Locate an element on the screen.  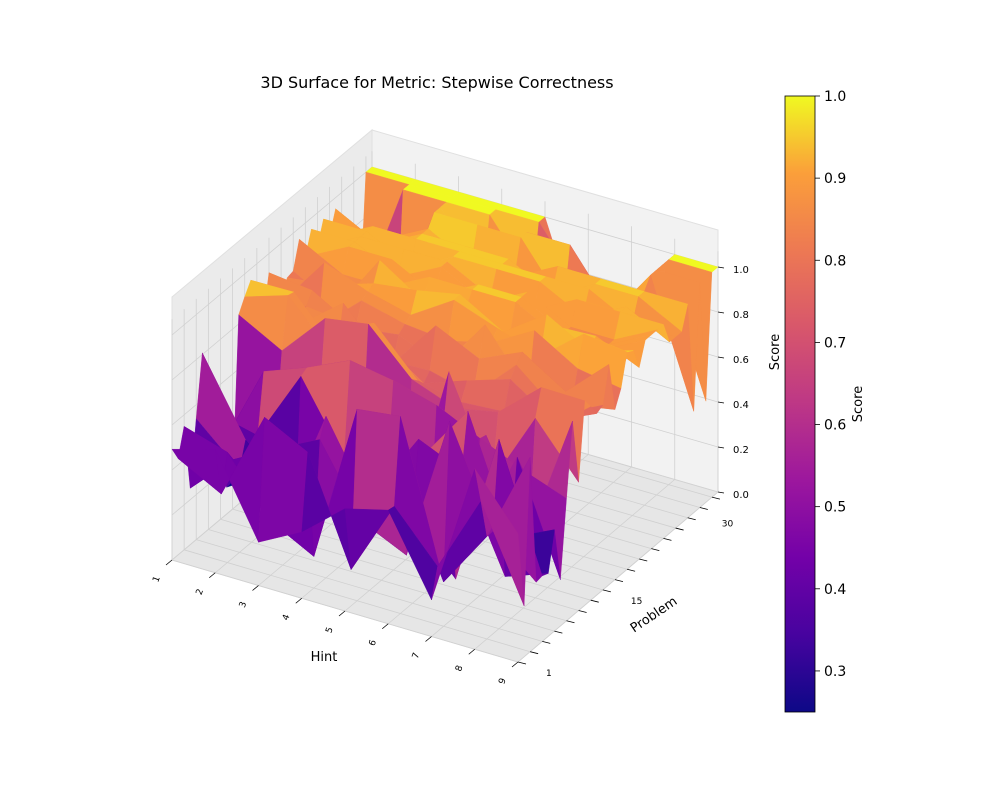
colorbar-tick-label: 0.9 is located at coordinates (835, 179).